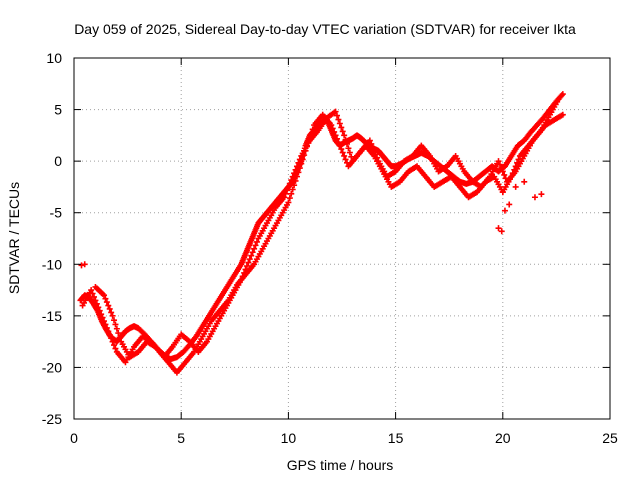  What do you see at coordinates (52, 419) in the screenshot?
I see `y-tick-label: -25` at bounding box center [52, 419].